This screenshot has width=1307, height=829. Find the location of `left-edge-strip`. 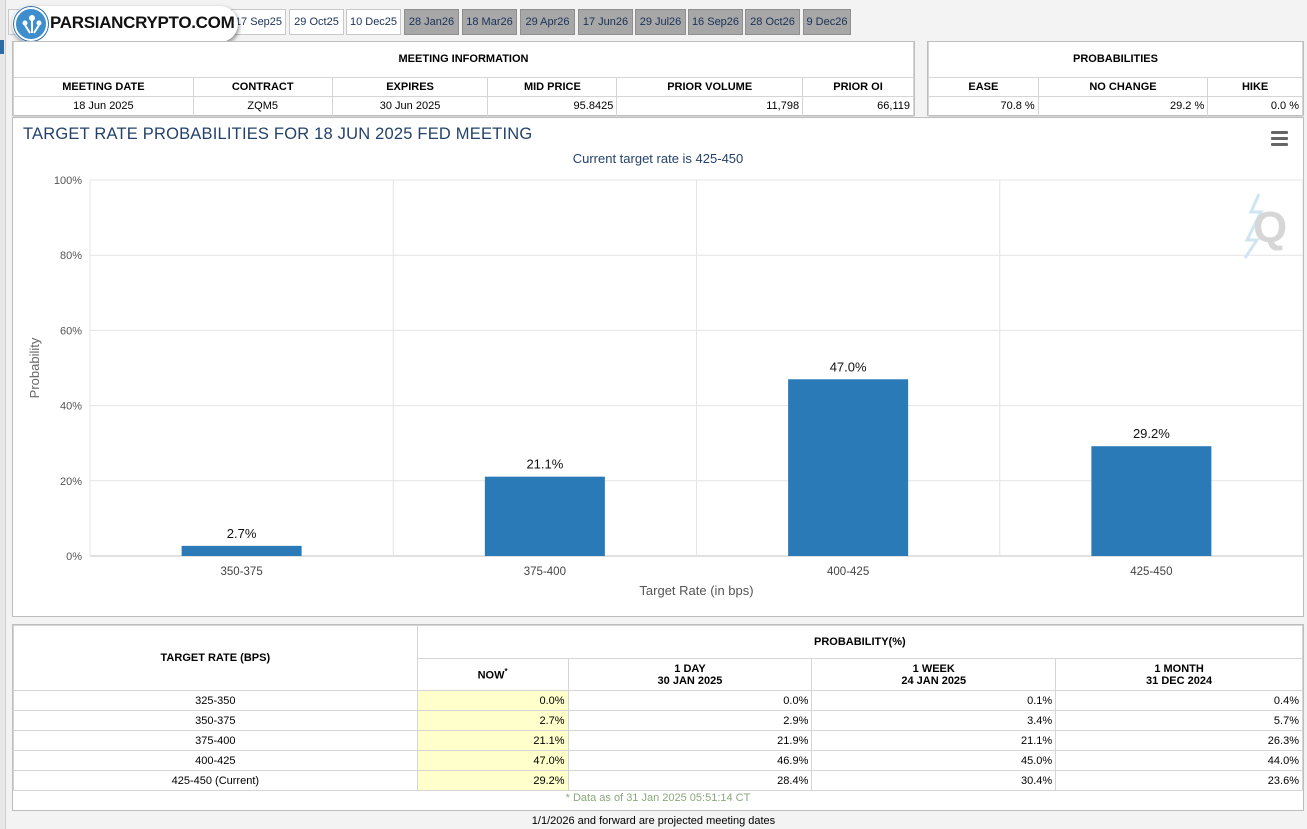

left-edge-strip is located at coordinates (3, 414).